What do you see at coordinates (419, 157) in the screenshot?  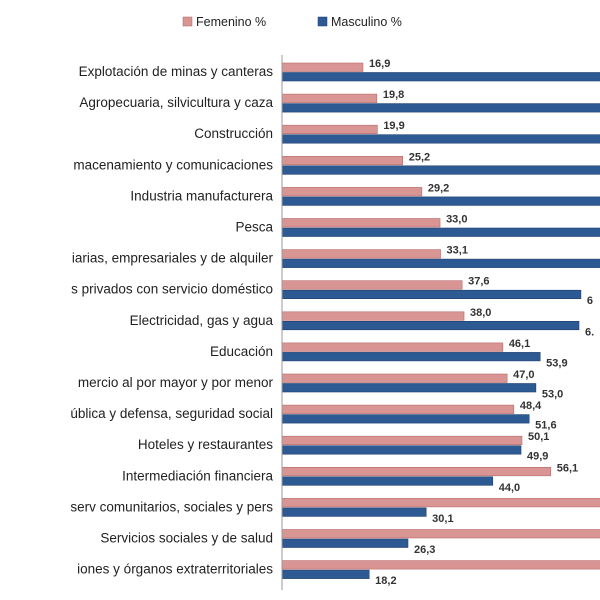 I see `data-label-femenino: 25,2` at bounding box center [419, 157].